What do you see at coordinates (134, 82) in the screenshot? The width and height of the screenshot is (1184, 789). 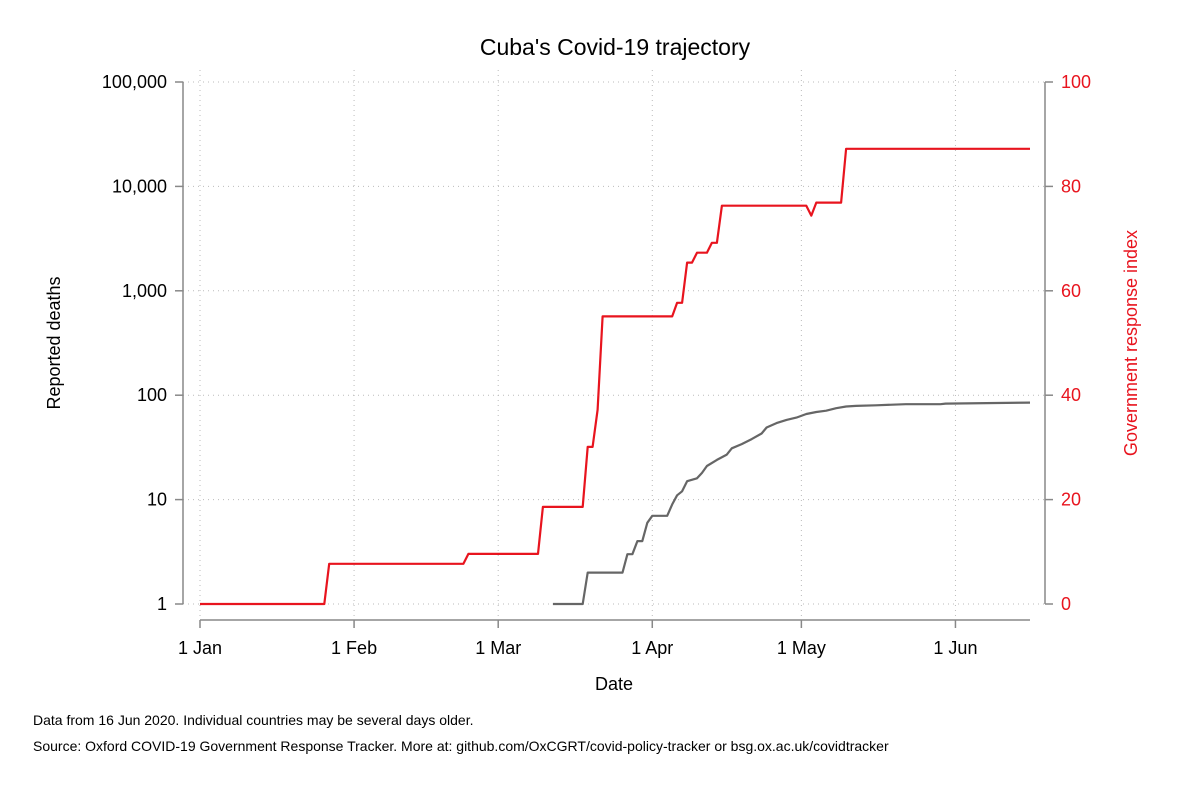 I see `y-left-tick-label: 100,000` at bounding box center [134, 82].